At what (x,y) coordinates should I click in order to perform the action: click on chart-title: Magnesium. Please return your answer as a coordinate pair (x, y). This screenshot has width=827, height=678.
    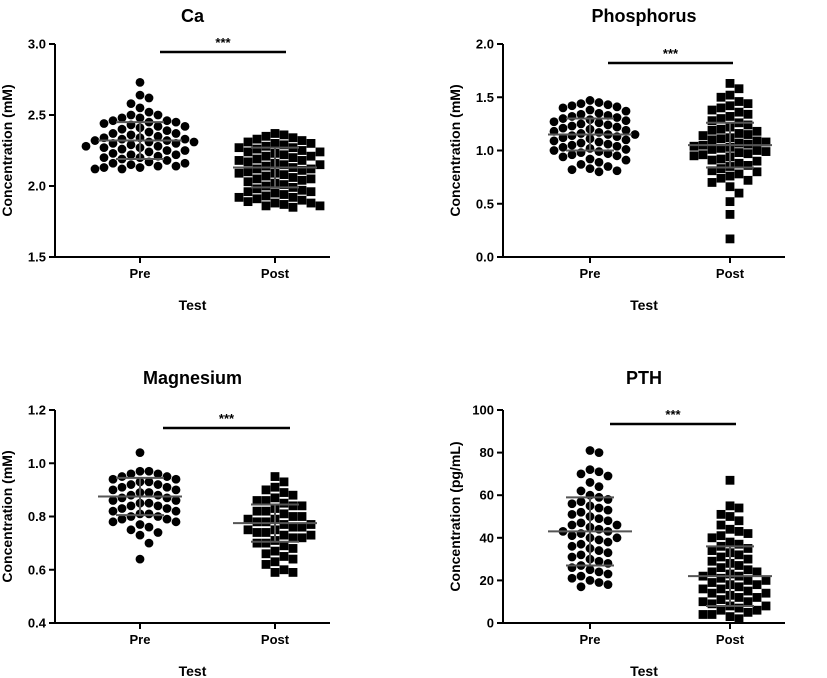
    Looking at the image, I should click on (192, 378).